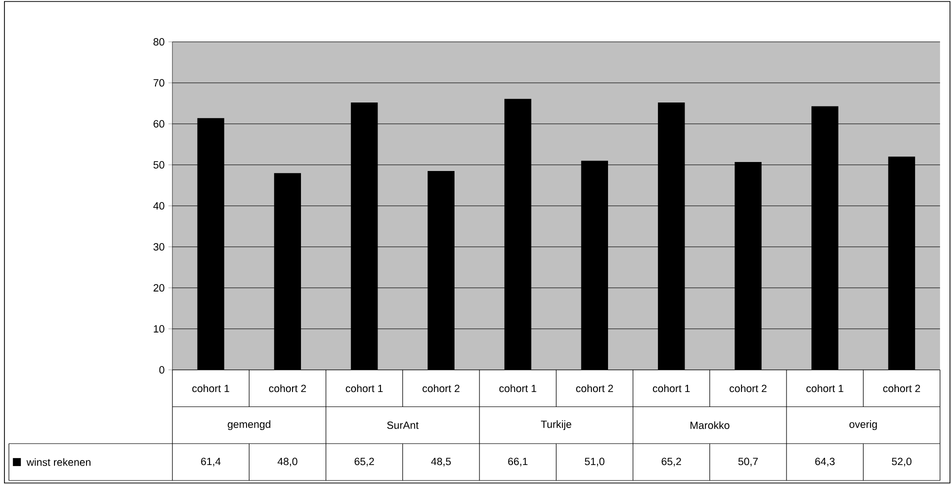 This screenshot has height=485, width=952. What do you see at coordinates (288, 462) in the screenshot?
I see `data-label: 48,0` at bounding box center [288, 462].